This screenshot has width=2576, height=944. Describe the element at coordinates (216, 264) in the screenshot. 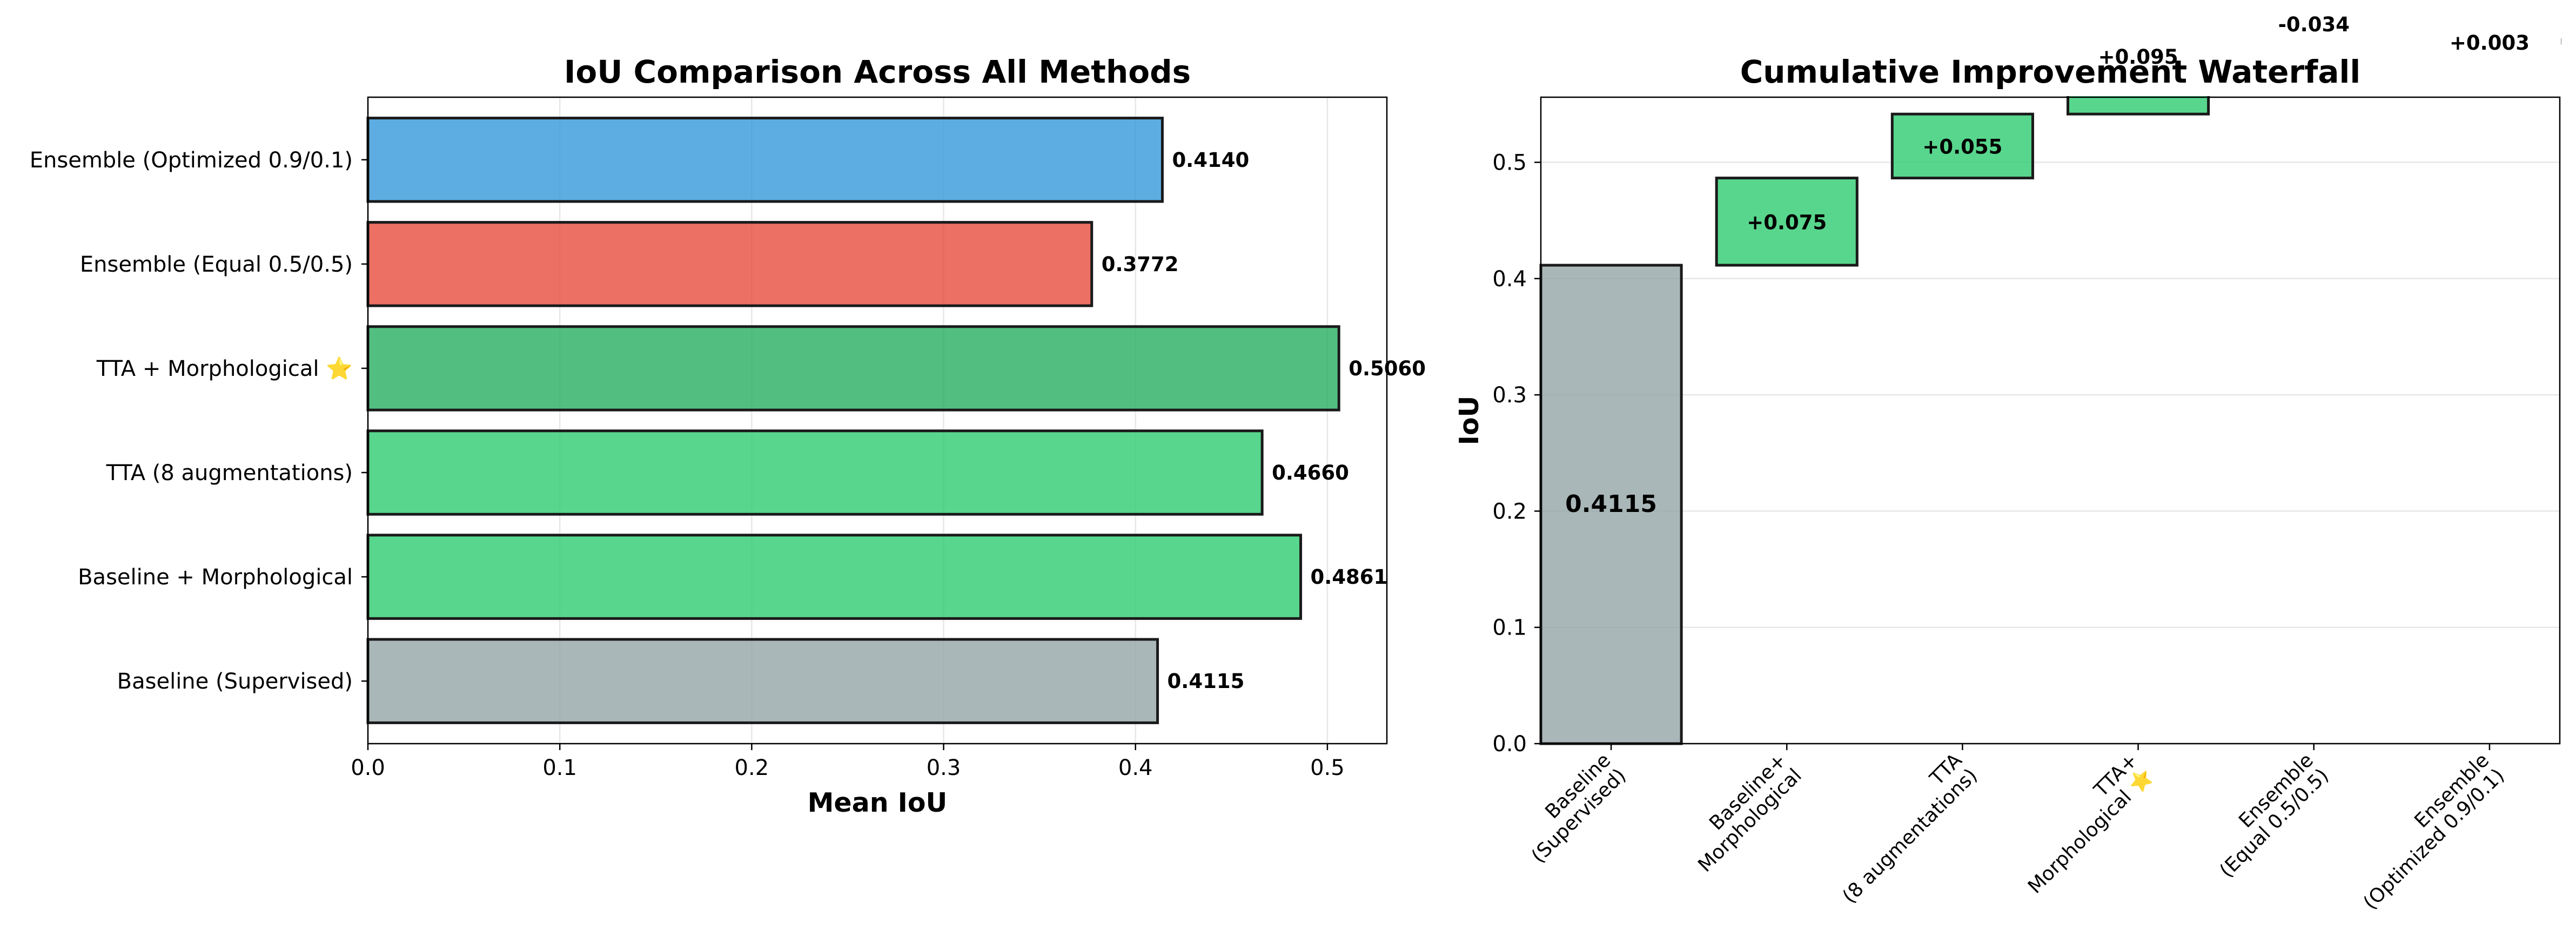

I see `y-tick-label: Ensemble (Equal 0.5/0.5)` at that location.